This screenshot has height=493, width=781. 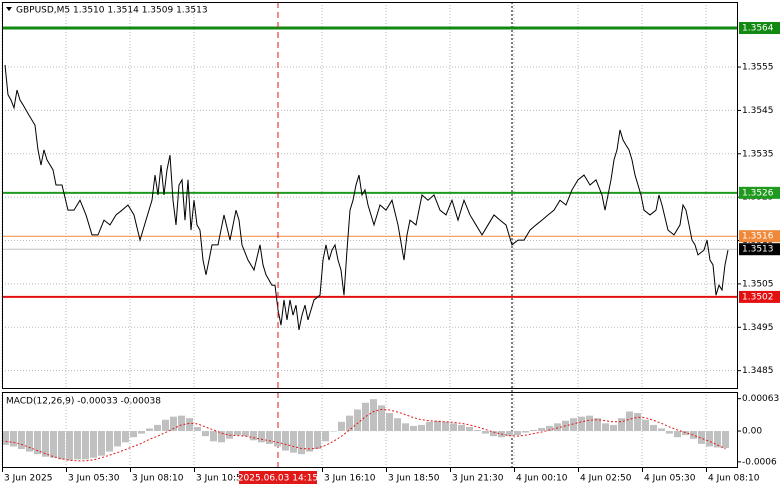 What do you see at coordinates (758, 328) in the screenshot?
I see `y-tick-label: 1.3495` at bounding box center [758, 328].